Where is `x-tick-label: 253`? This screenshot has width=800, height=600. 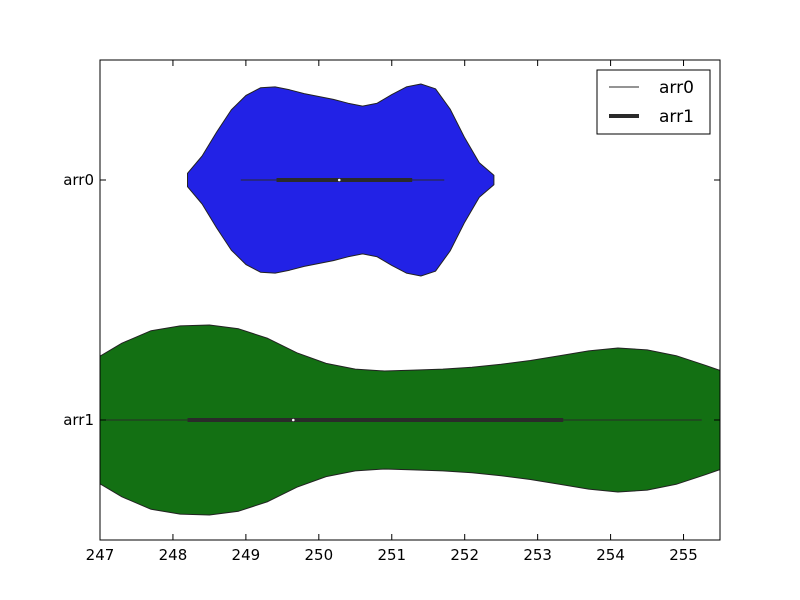
x-tick-label: 253 is located at coordinates (537, 555).